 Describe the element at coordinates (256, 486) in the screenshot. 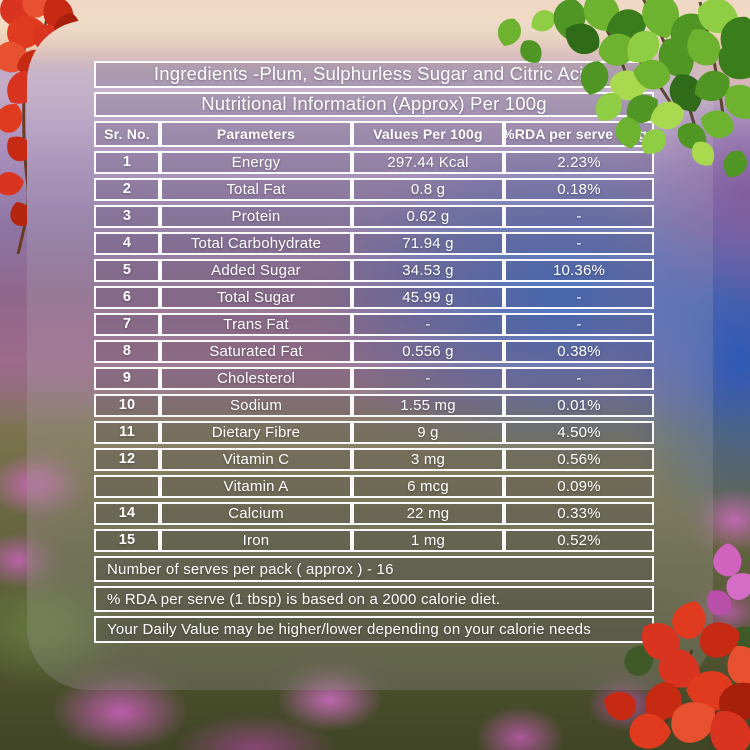

I see `parameter-cell: Vitamin A` at that location.